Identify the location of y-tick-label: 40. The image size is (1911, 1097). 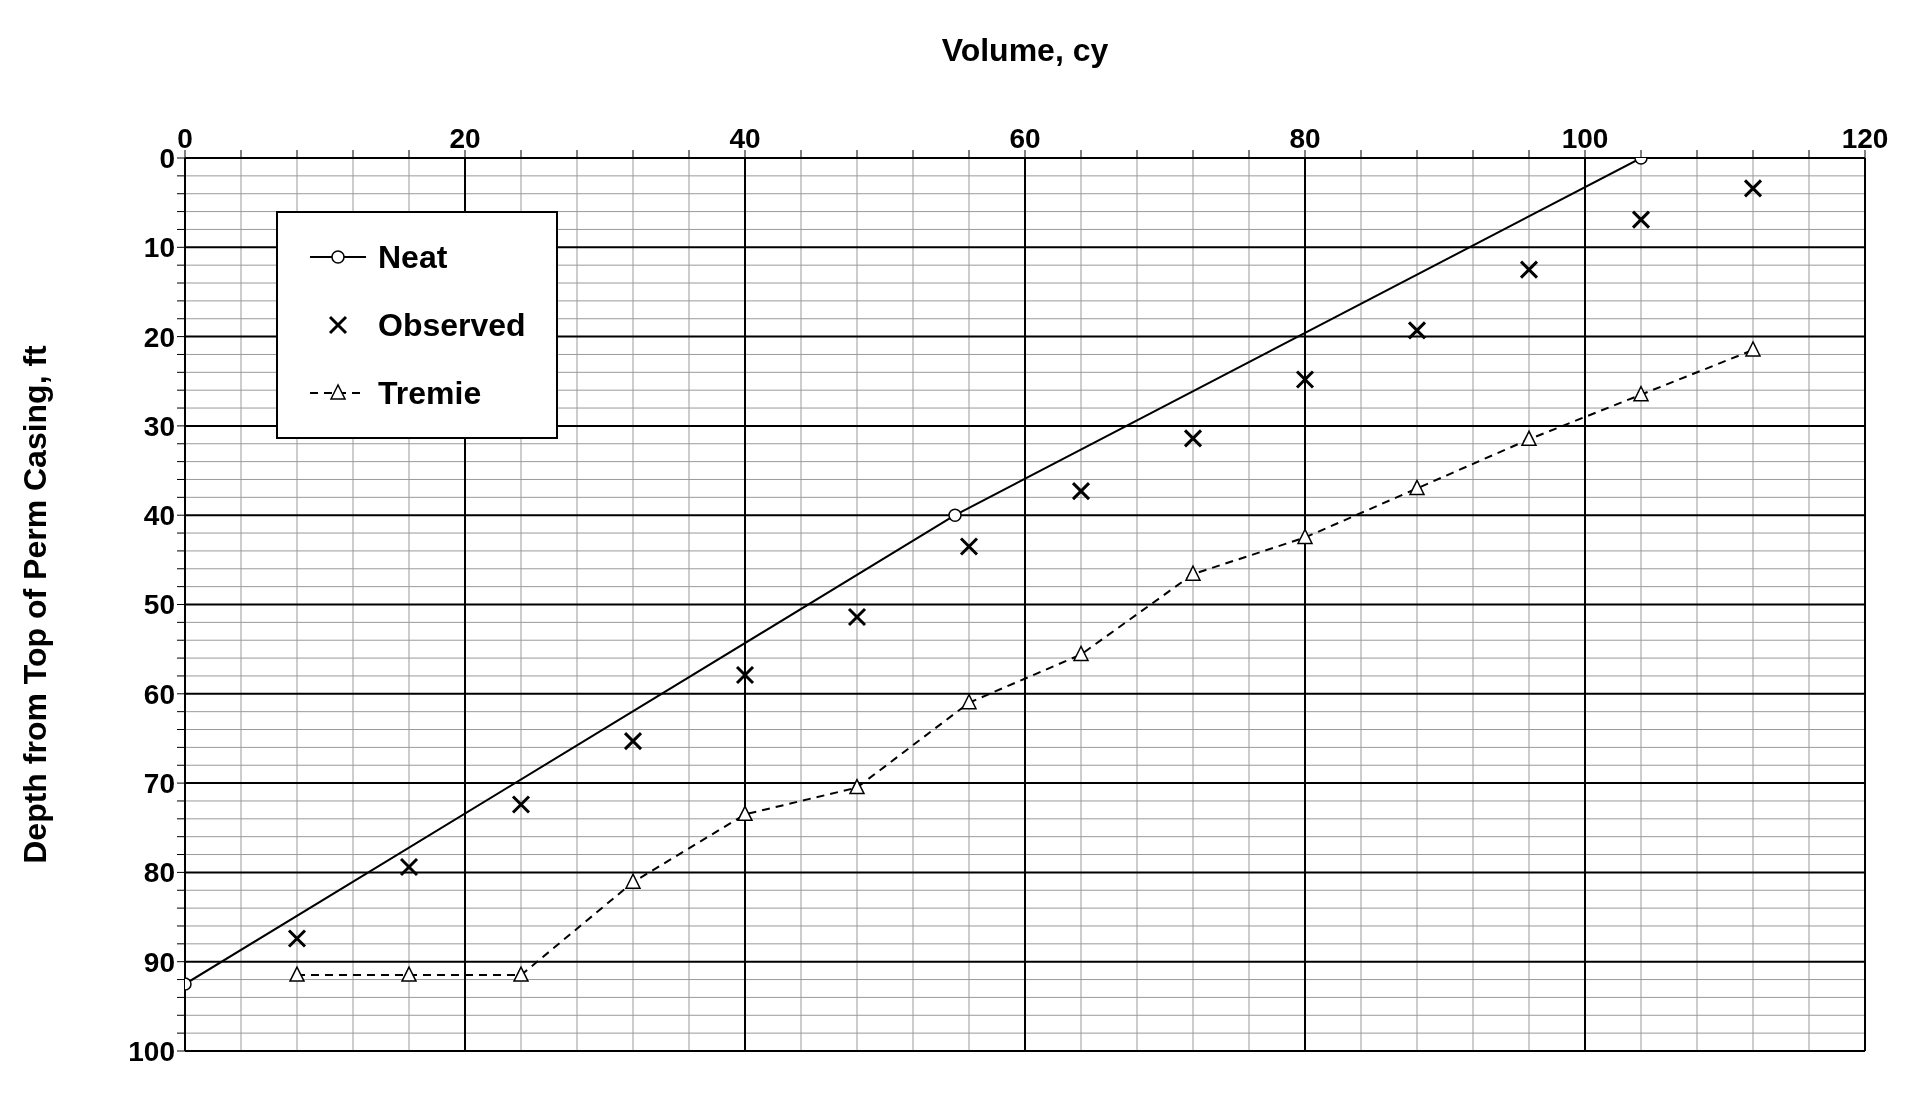
(159, 516).